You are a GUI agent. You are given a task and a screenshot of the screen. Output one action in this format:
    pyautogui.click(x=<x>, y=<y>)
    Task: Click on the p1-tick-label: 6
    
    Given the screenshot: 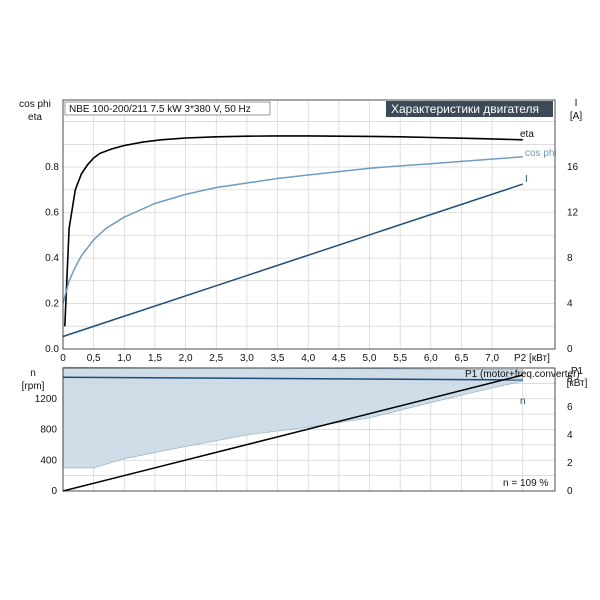 What is the action you would take?
    pyautogui.click(x=570, y=407)
    